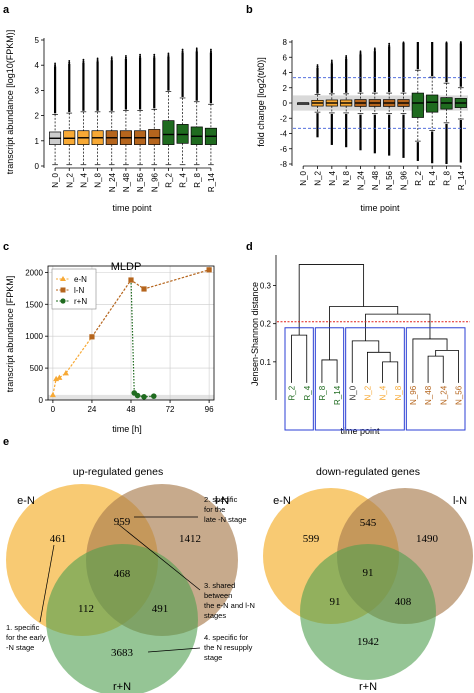 This screenshot has width=474, height=693. Describe the element at coordinates (266, 362) in the screenshot. I see `ytick-label: 0.1` at that location.